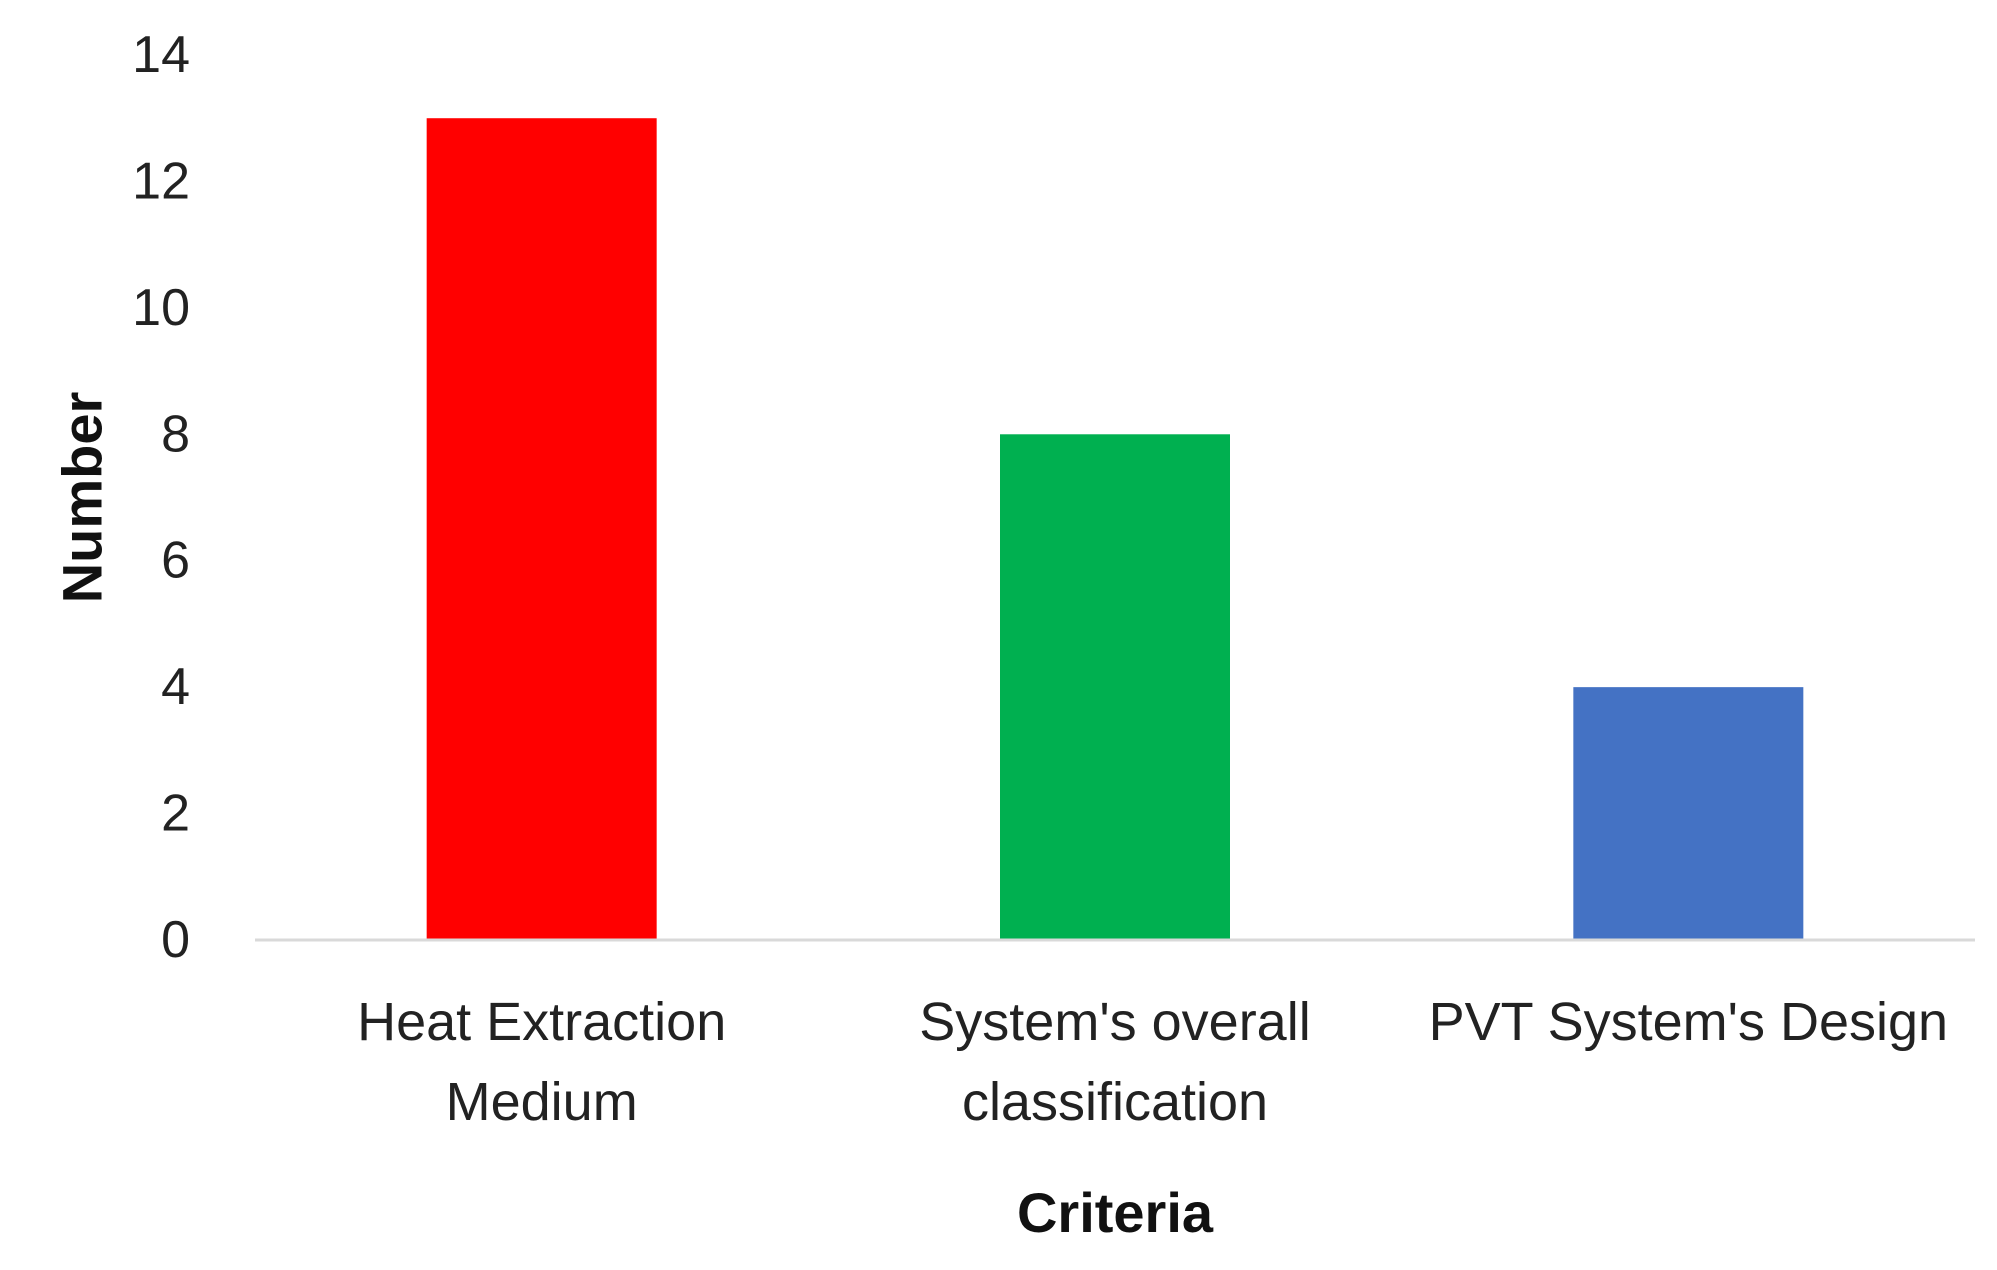 This screenshot has height=1270, width=1997. Describe the element at coordinates (161, 55) in the screenshot. I see `y-tick-label: 14` at that location.